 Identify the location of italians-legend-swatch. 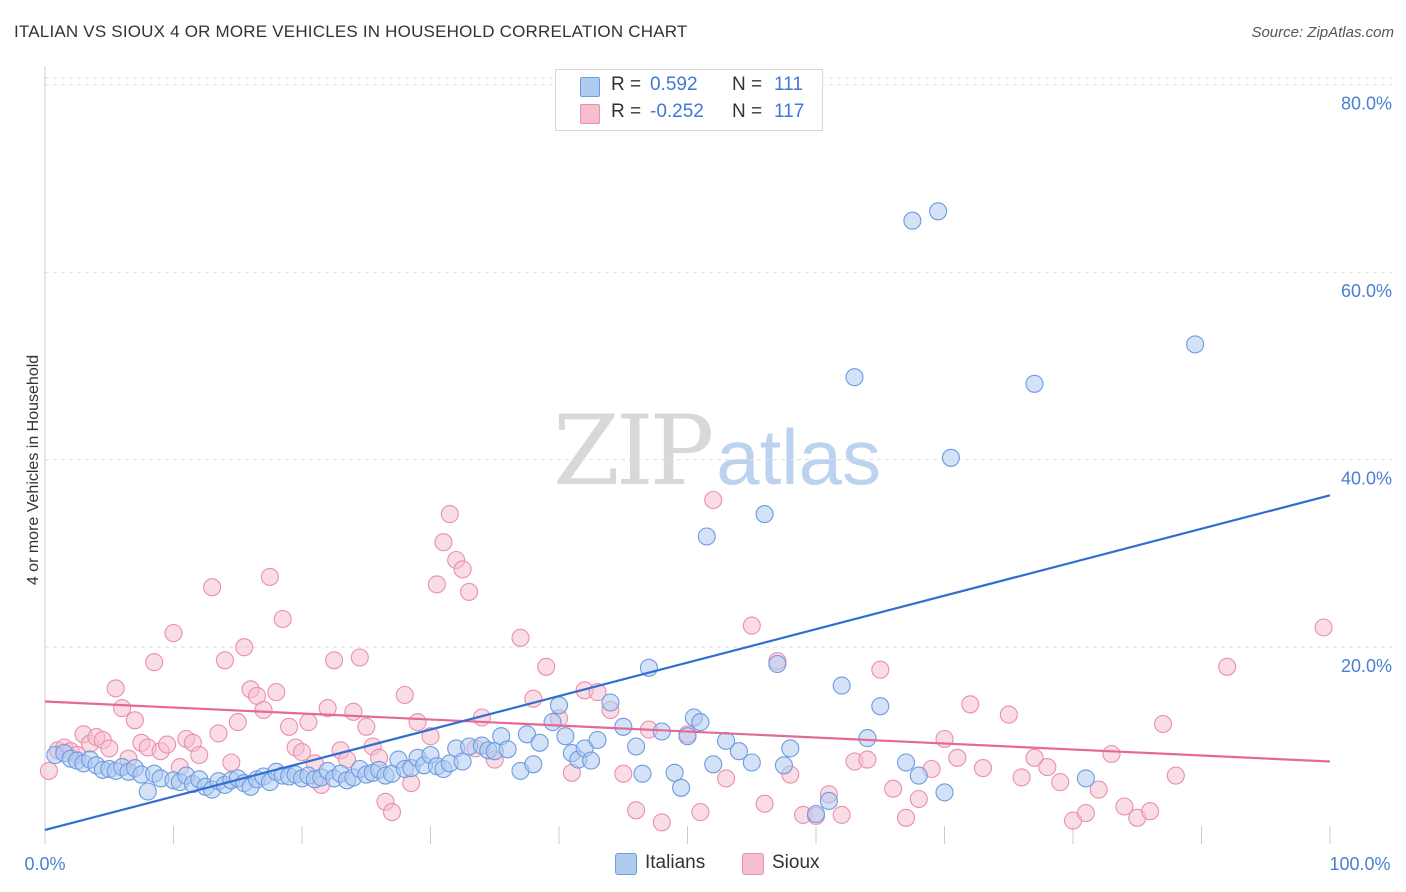
(626, 864).